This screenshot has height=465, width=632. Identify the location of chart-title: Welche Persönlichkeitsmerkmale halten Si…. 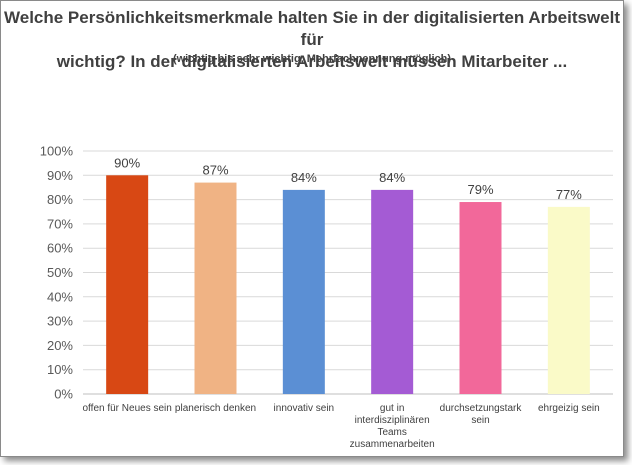
(312, 40).